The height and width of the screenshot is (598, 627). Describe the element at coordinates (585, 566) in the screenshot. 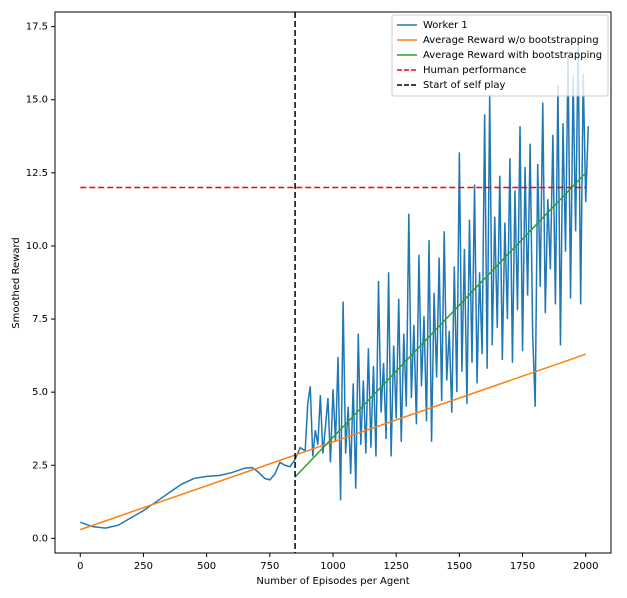

I see `x-tick-label: 2000` at that location.